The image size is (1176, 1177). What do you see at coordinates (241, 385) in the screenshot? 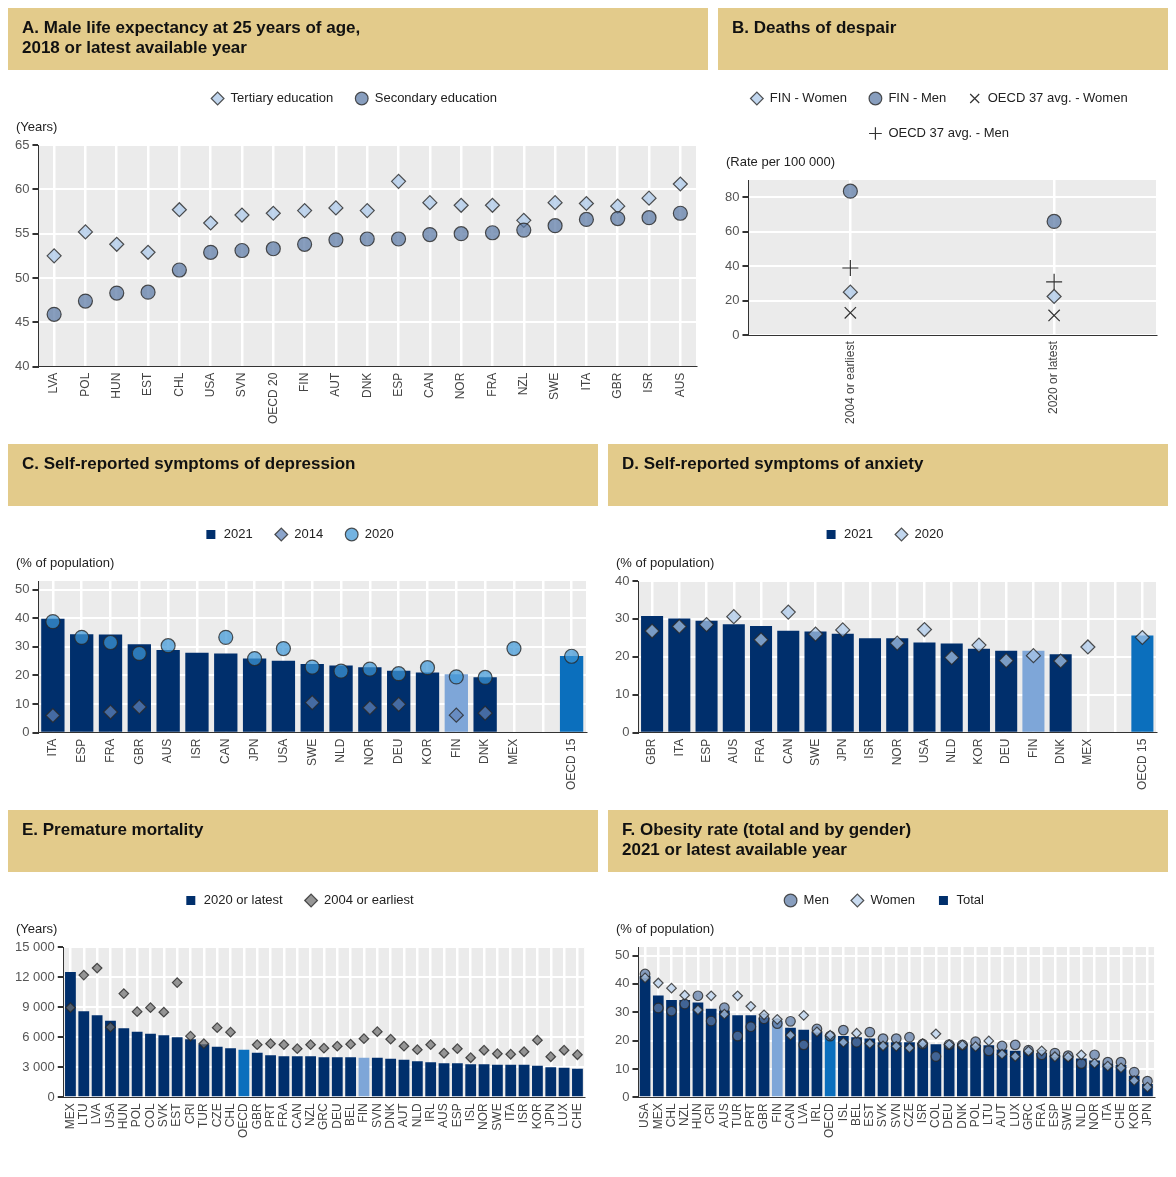
I see `x-tick-label: SVN` at bounding box center [241, 385].